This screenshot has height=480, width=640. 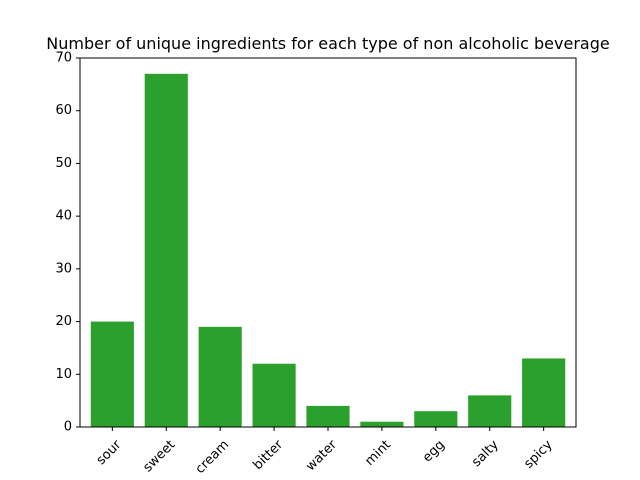 I want to click on bar-sweet, so click(x=166, y=250).